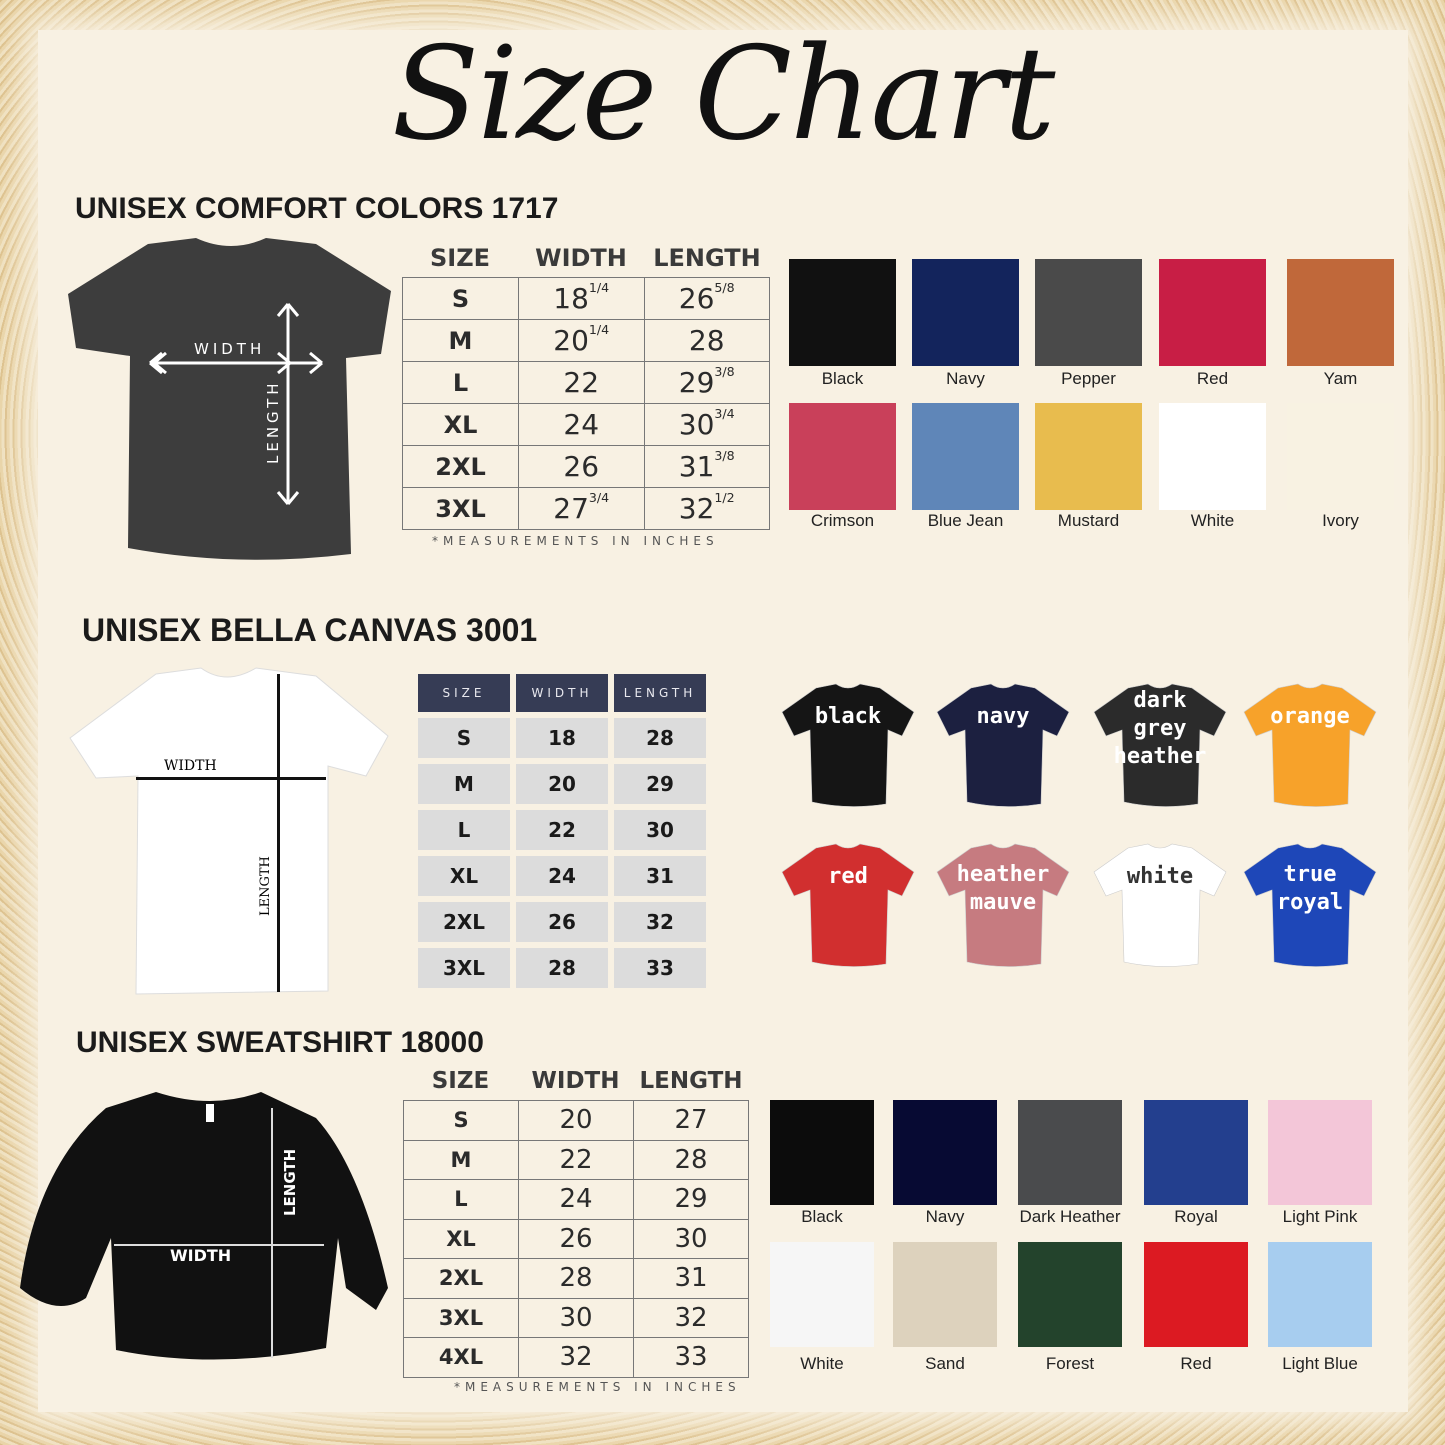 The width and height of the screenshot is (1445, 1445). I want to click on cell-width: 26, so click(576, 1238).